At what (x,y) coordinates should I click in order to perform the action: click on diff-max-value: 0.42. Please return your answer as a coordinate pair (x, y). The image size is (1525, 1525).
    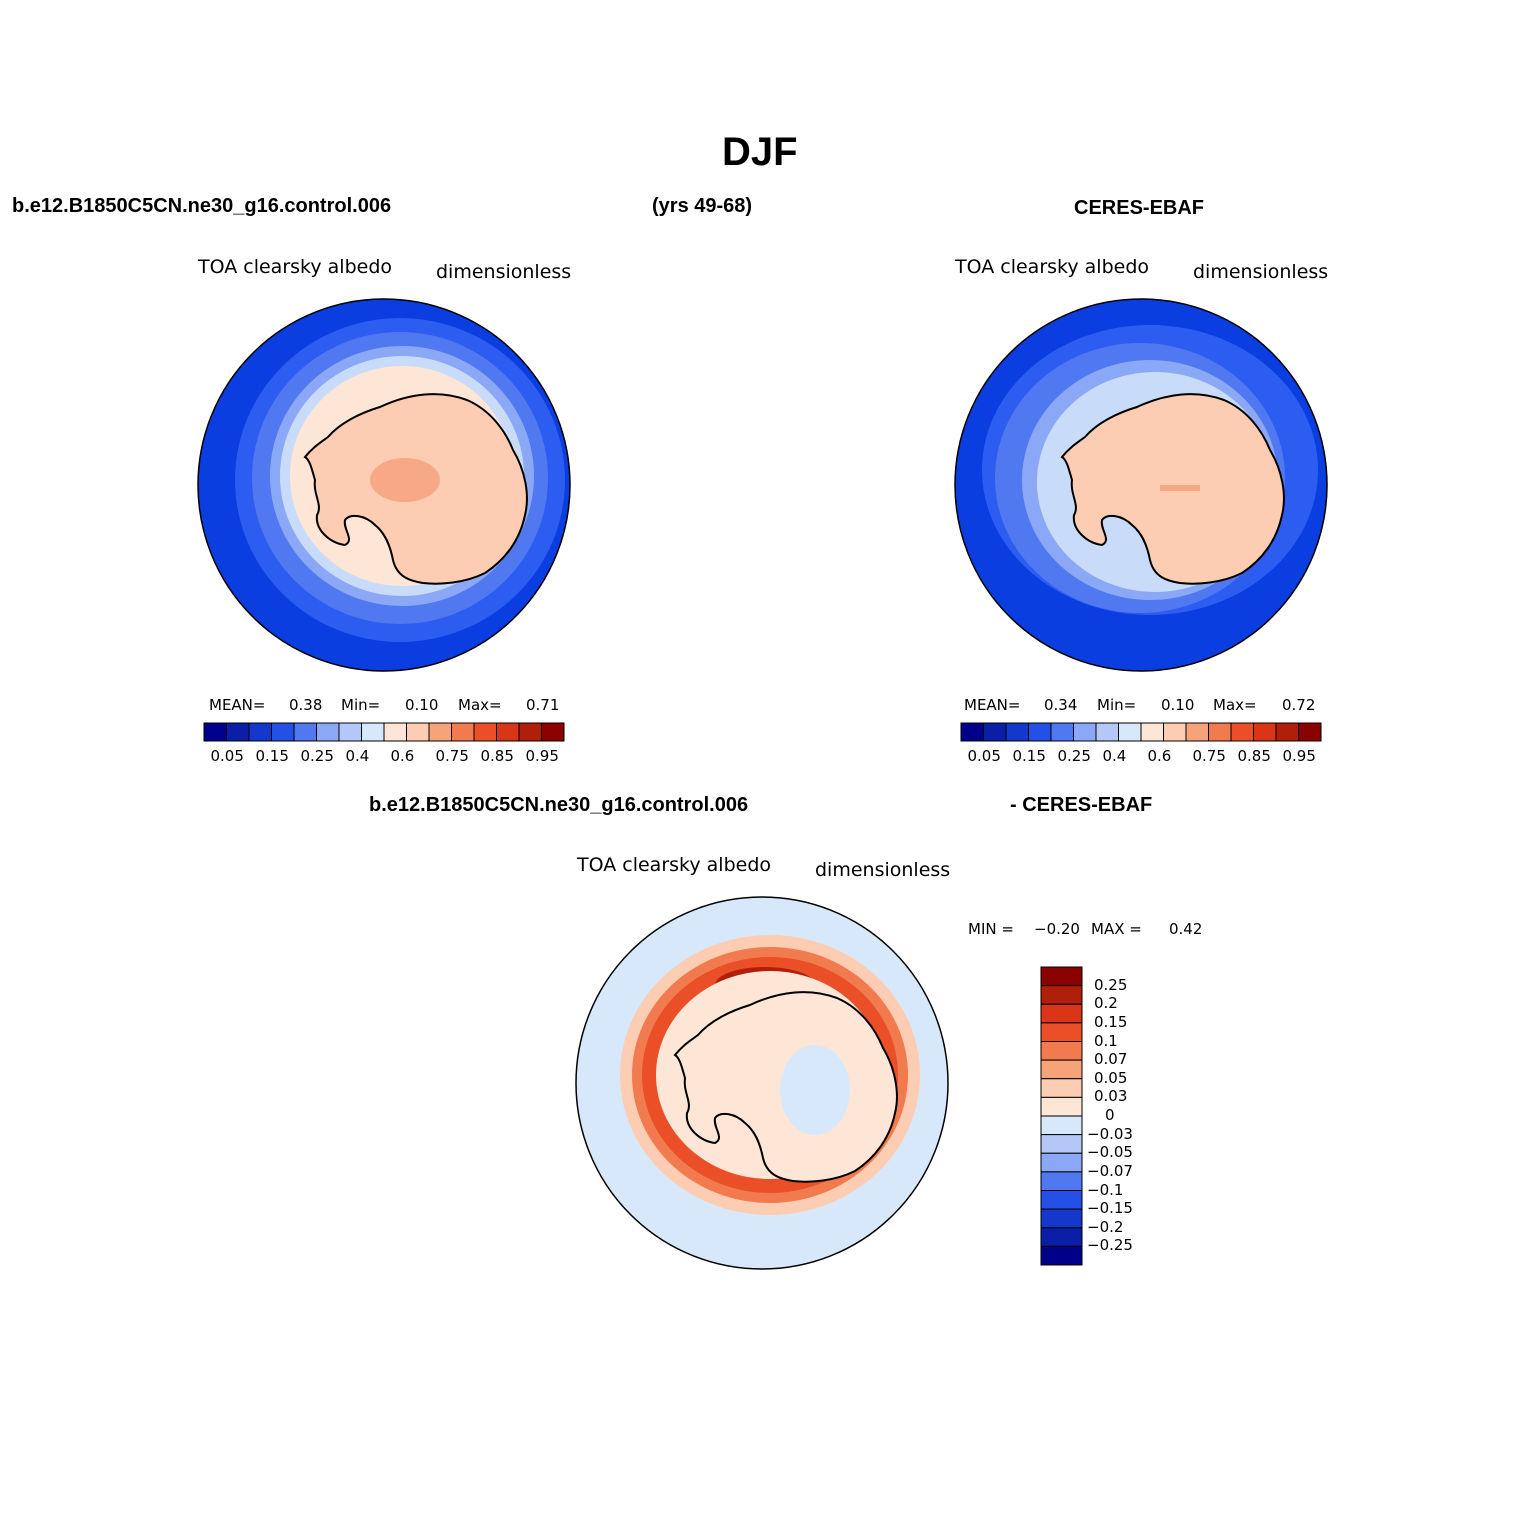
    Looking at the image, I should click on (1186, 929).